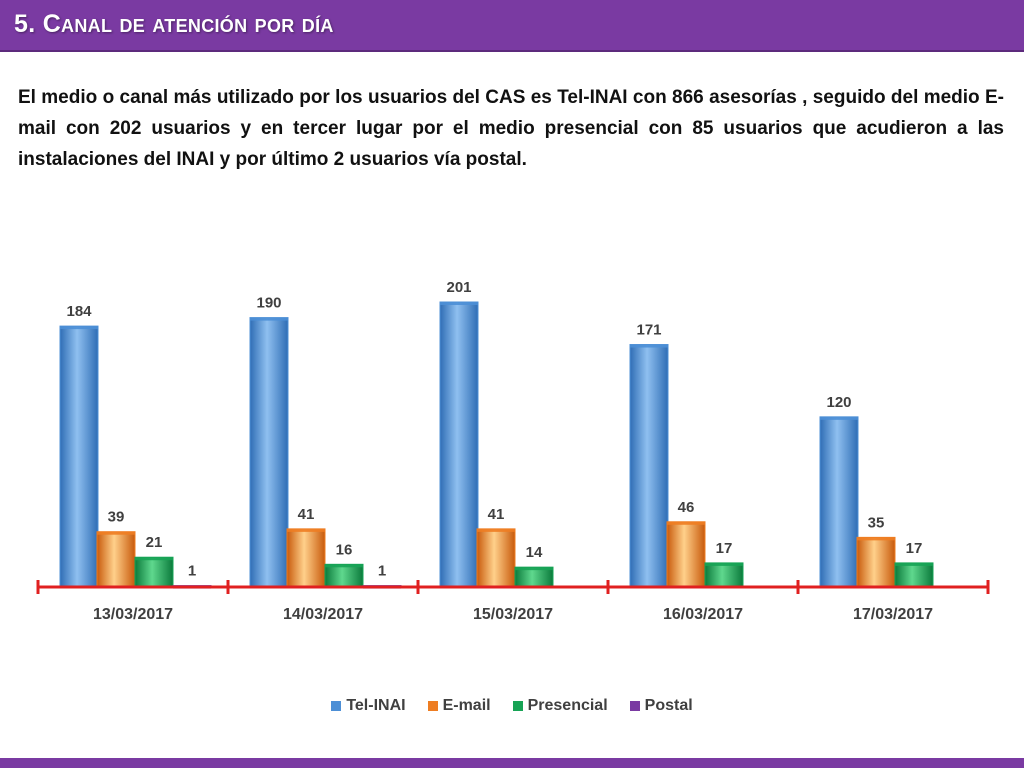 This screenshot has height=768, width=1024. What do you see at coordinates (376, 705) in the screenshot?
I see `legend-label: Tel-INAI` at bounding box center [376, 705].